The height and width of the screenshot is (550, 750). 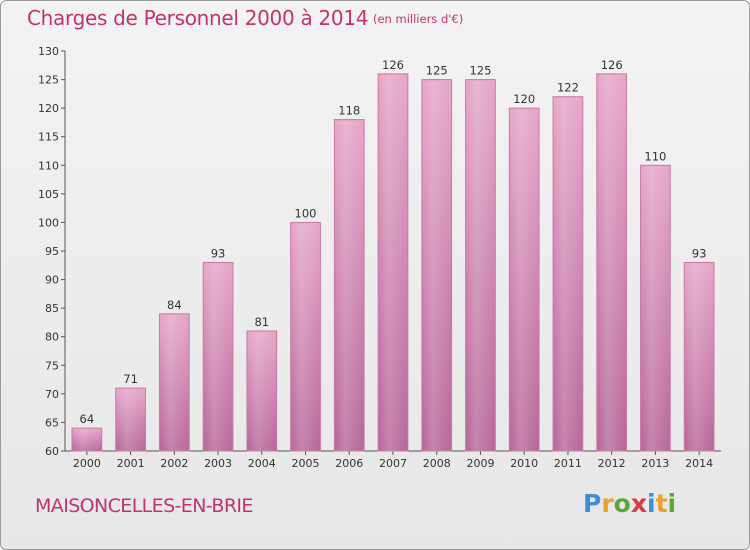 What do you see at coordinates (48, 137) in the screenshot?
I see `y-tick-label: 115` at bounding box center [48, 137].